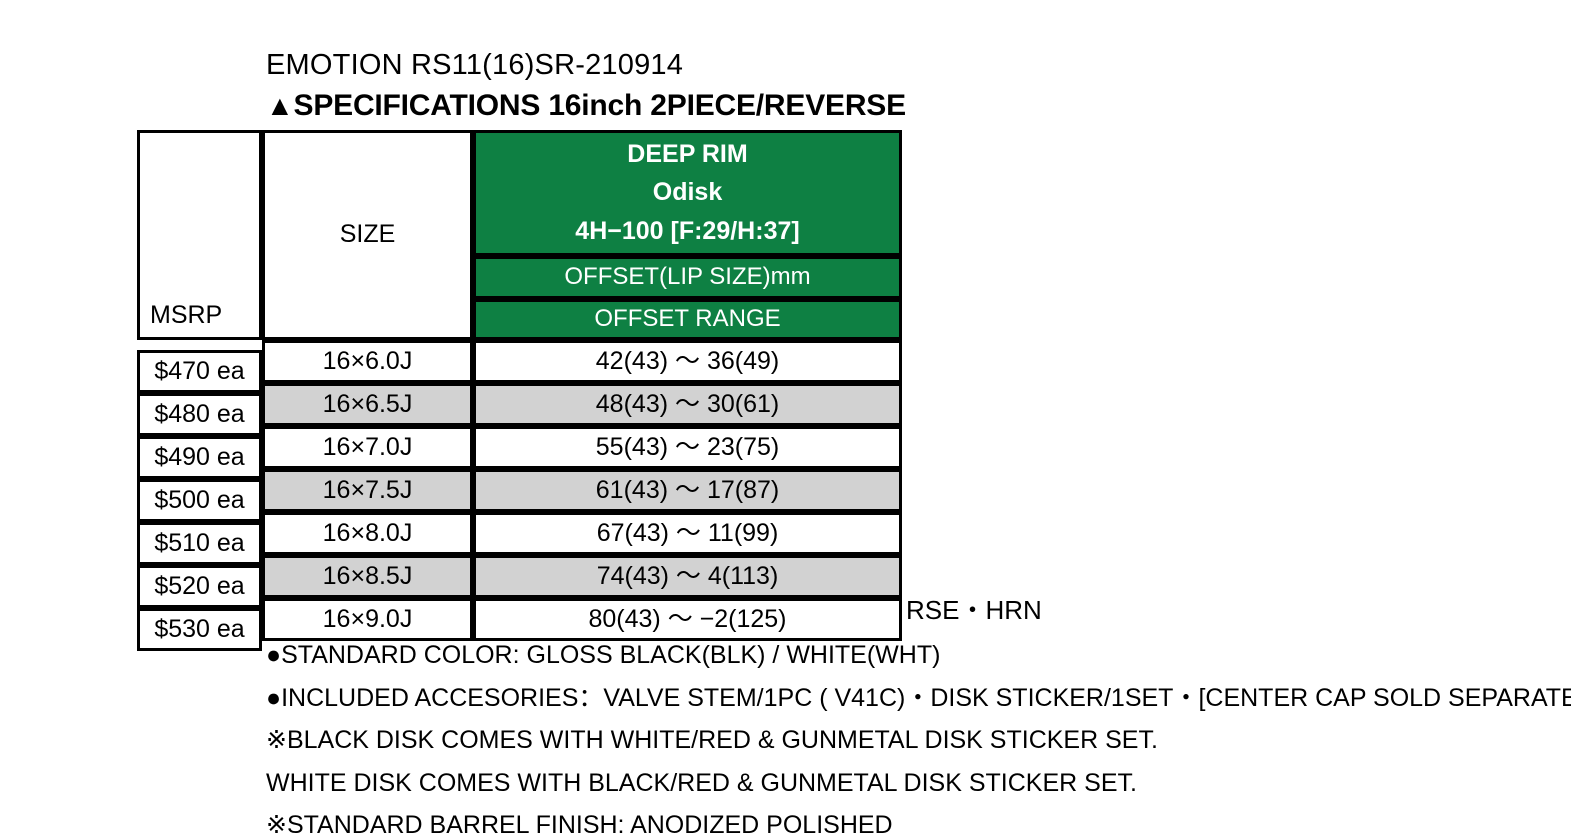  I want to click on table-cell-size: 16×7.0J, so click(367, 447).